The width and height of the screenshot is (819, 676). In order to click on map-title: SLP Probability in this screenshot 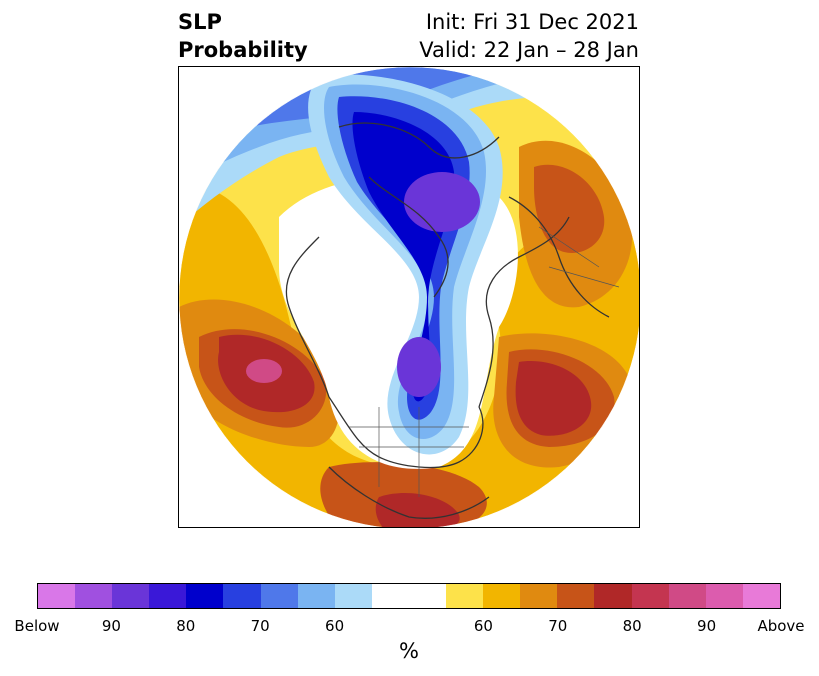, I will do `click(243, 36)`.